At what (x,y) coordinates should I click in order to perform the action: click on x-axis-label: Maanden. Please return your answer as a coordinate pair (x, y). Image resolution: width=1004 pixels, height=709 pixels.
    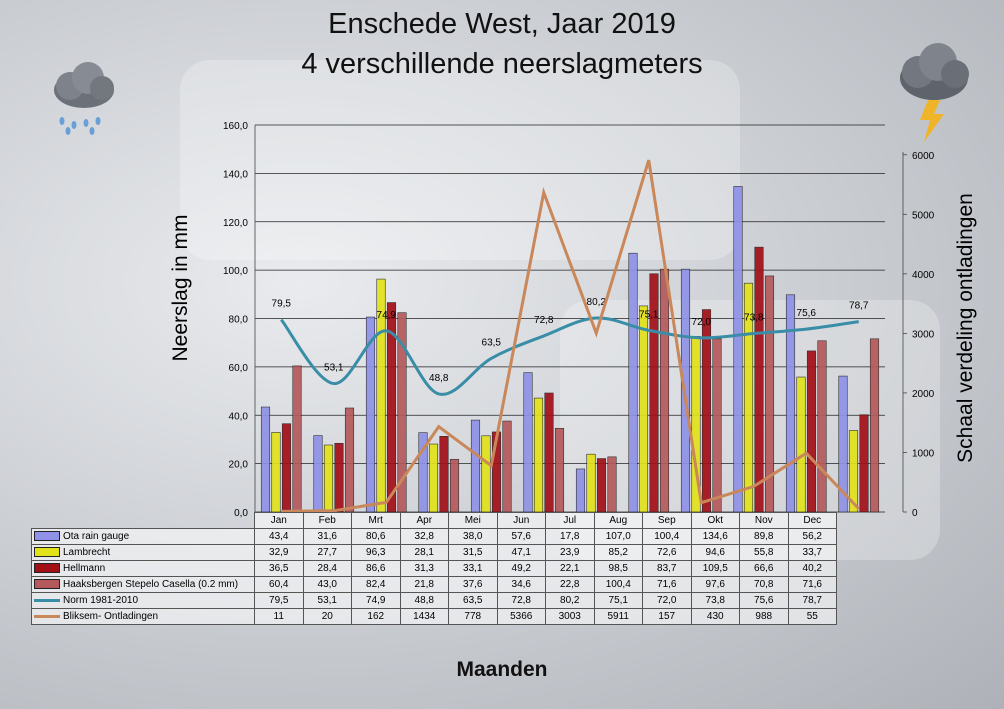
    Looking at the image, I should click on (502, 669).